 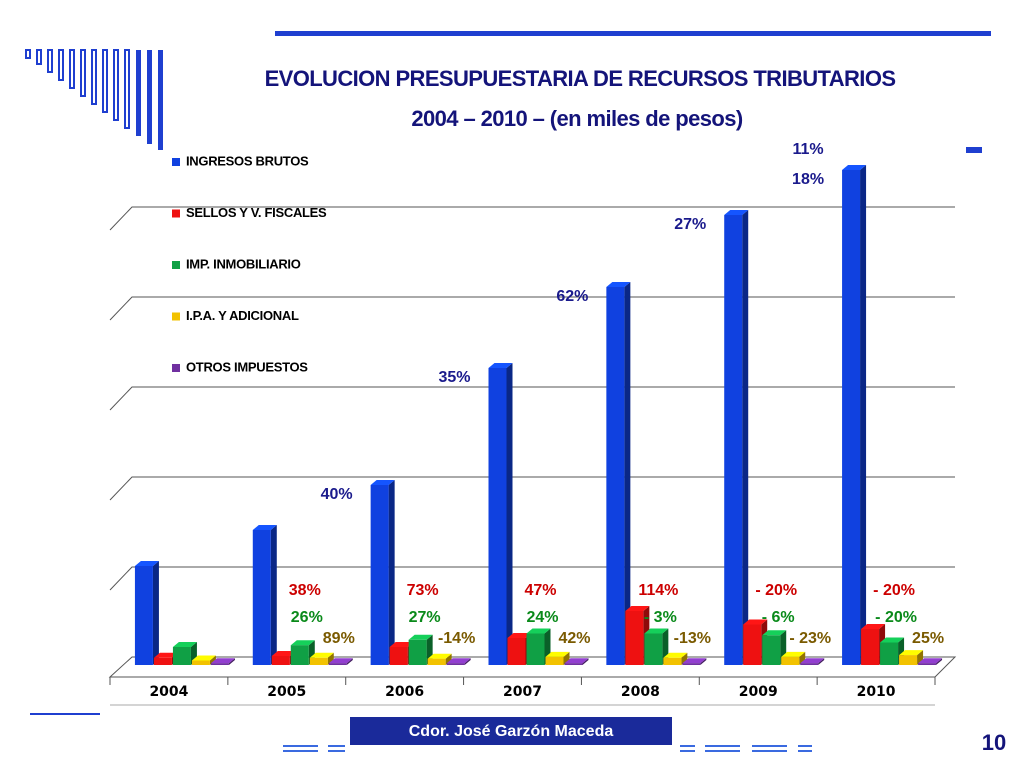 I want to click on x-tick-label: 2010, so click(x=876, y=692).